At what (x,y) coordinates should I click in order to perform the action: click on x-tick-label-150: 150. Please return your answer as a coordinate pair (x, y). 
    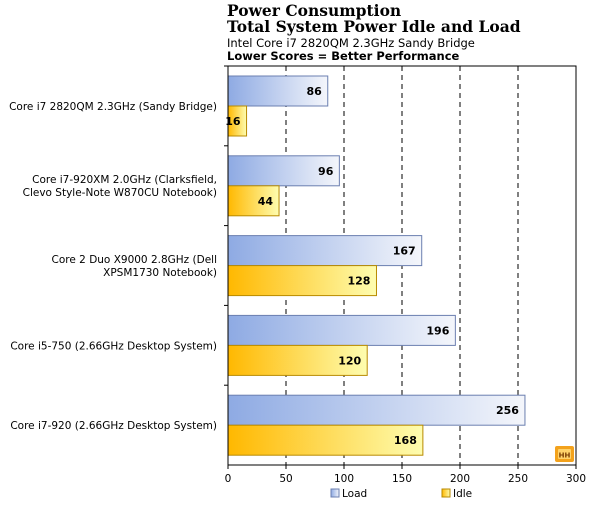
    Looking at the image, I should click on (402, 479).